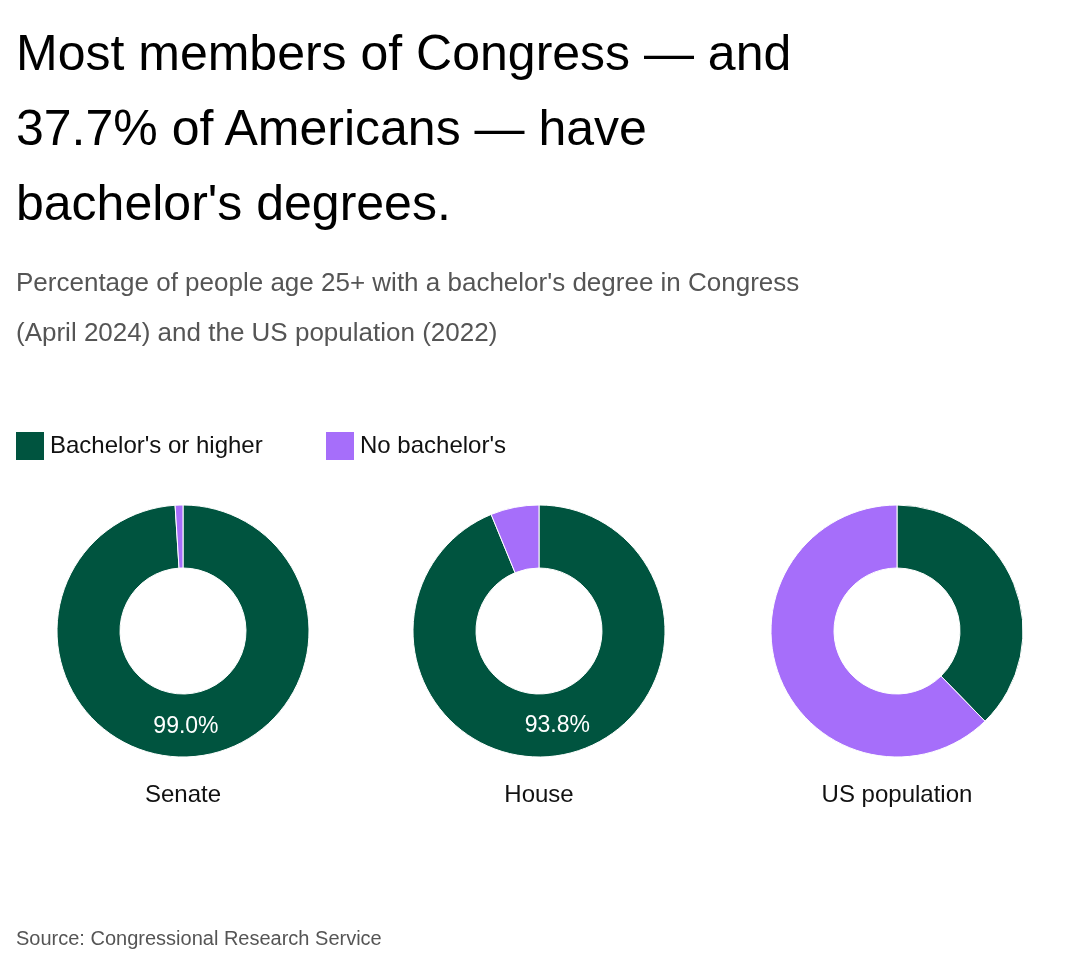  Describe the element at coordinates (183, 793) in the screenshot. I see `text: Senate` at that location.